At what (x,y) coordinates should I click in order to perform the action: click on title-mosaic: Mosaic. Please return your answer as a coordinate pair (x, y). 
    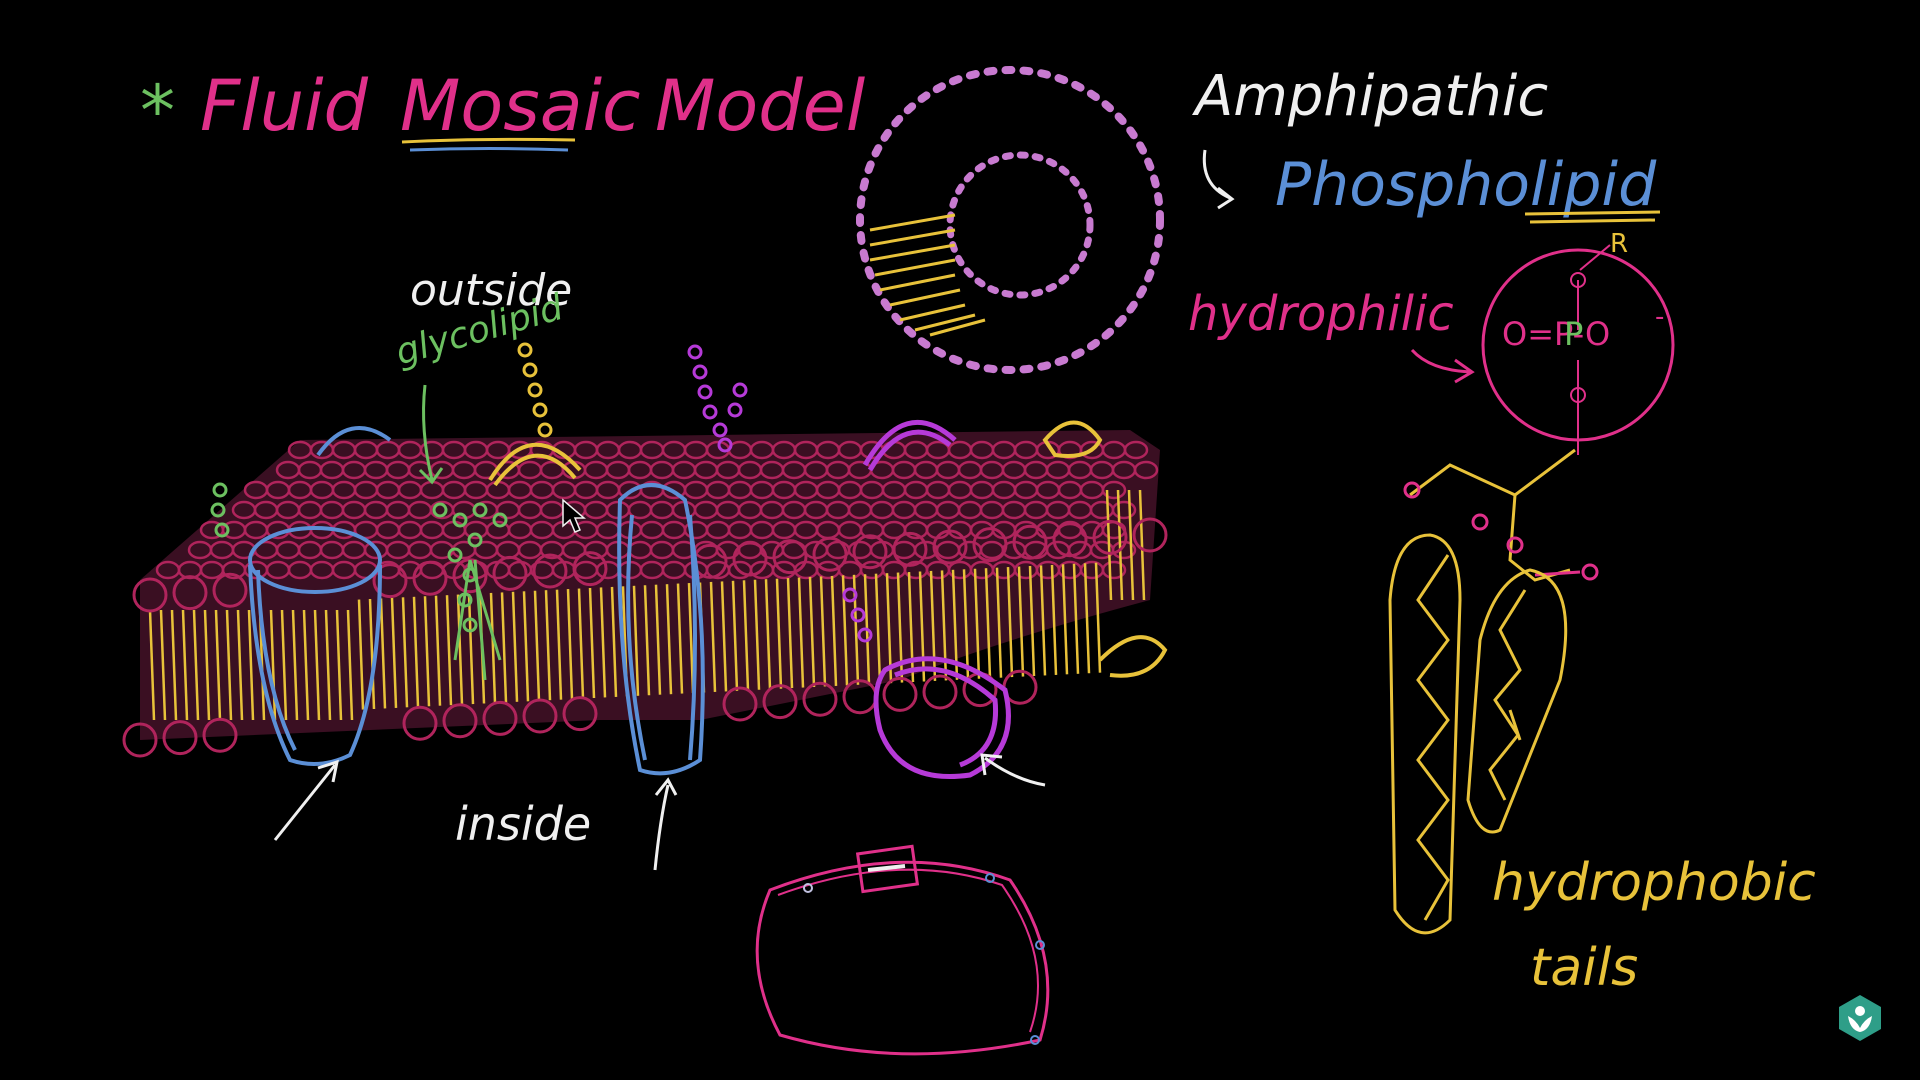
    Looking at the image, I should click on (520, 106).